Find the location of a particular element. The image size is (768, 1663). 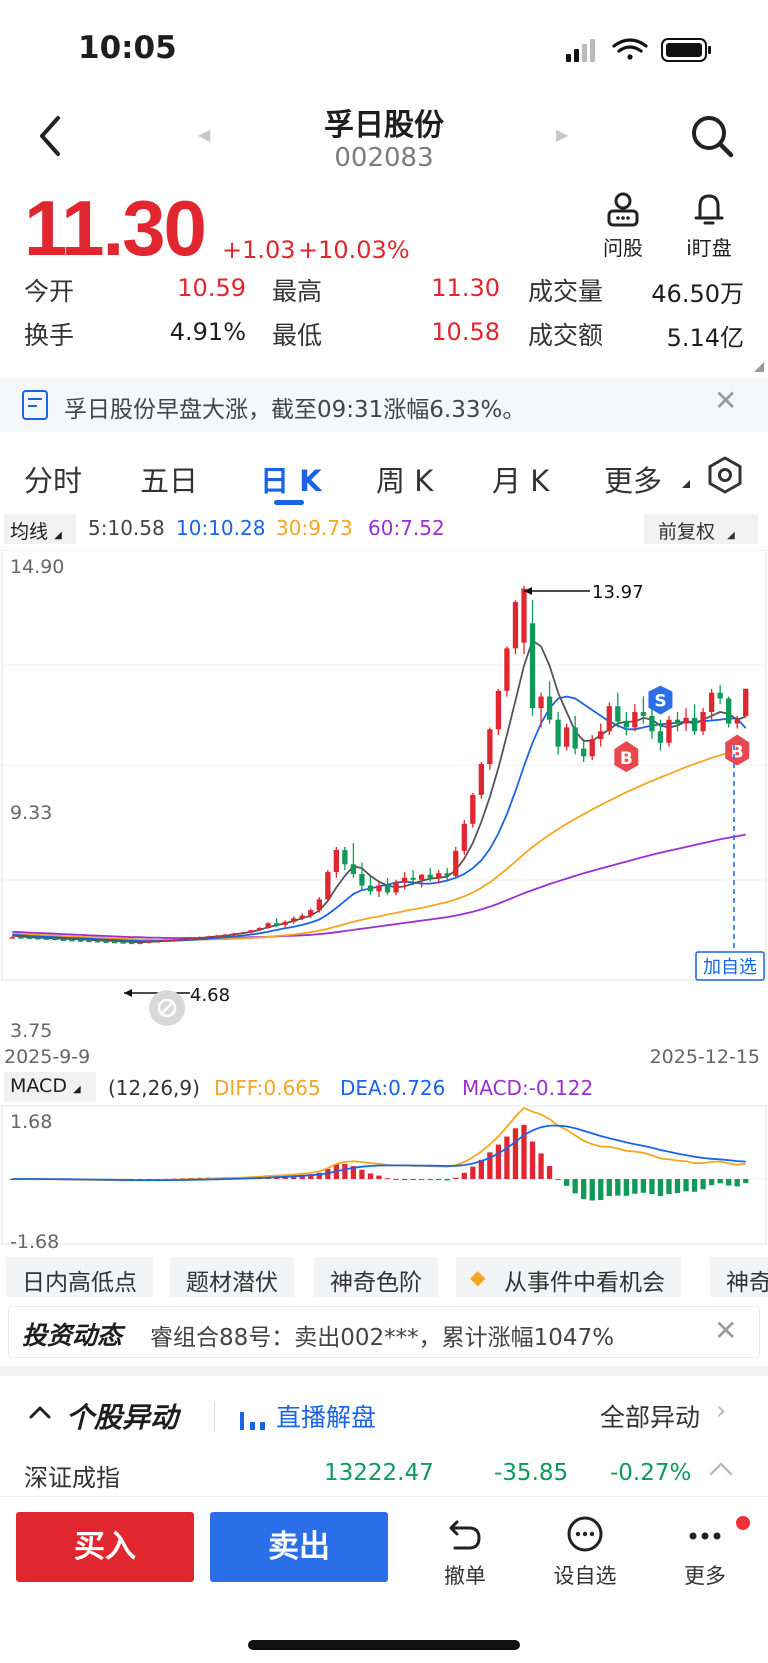

cancel-order-button: 撤单 is located at coordinates (465, 1552).